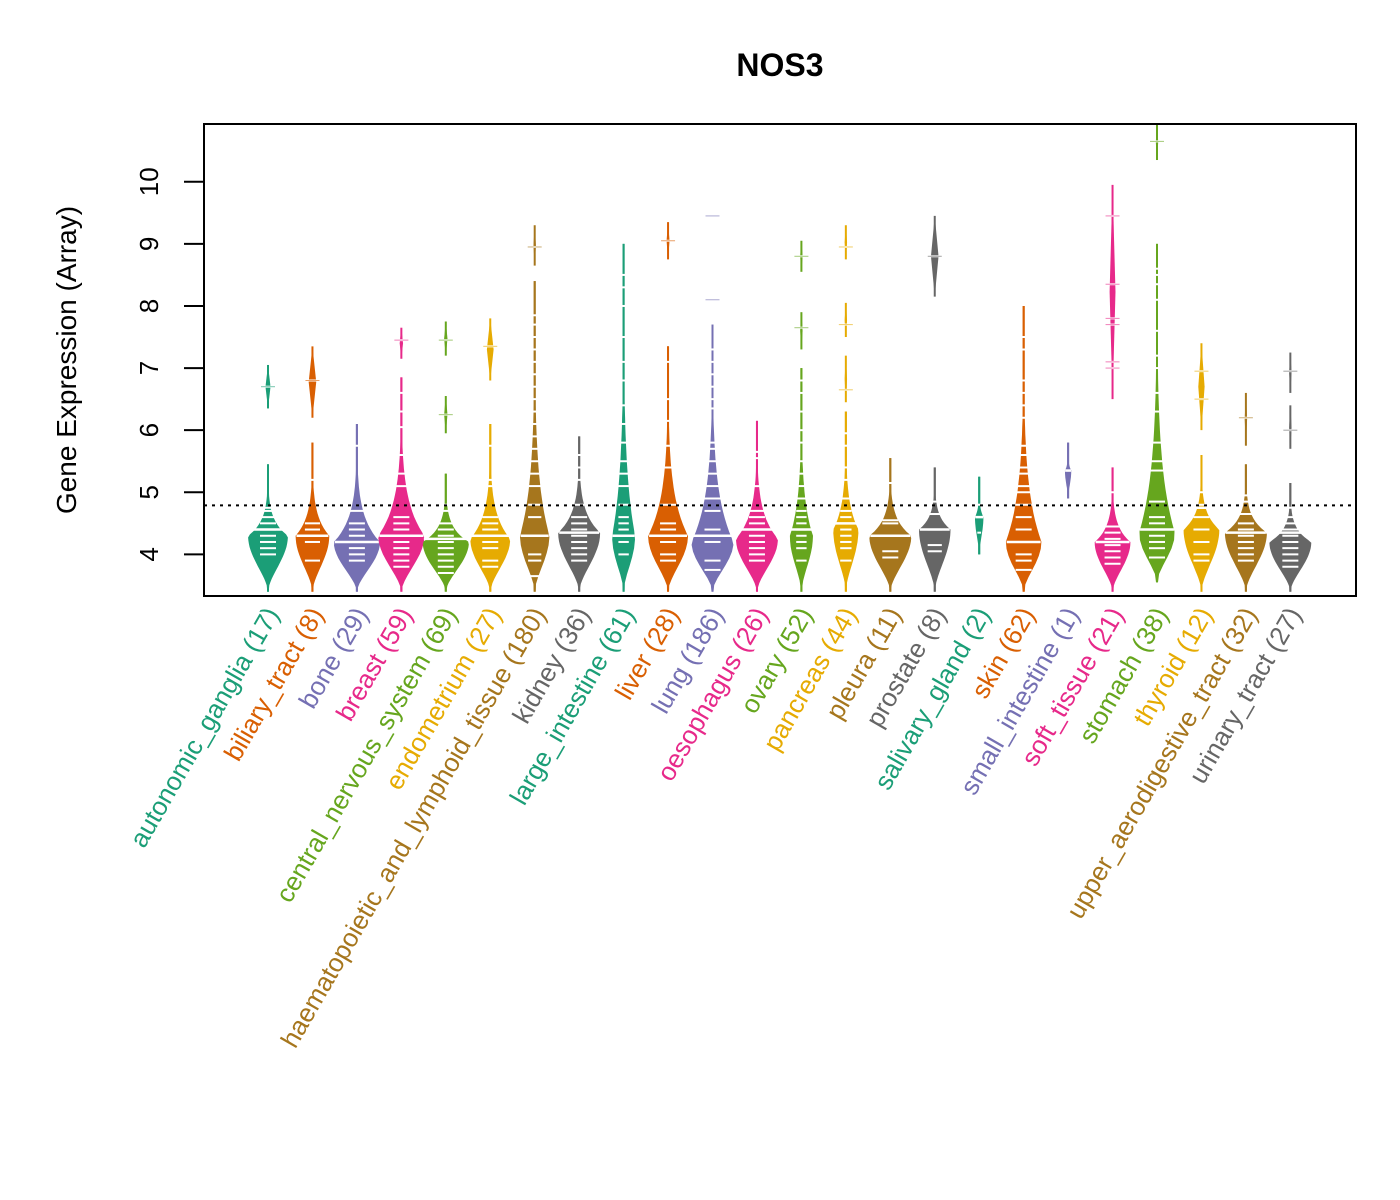  What do you see at coordinates (779, 65) in the screenshot?
I see `chart-title: NOS3` at bounding box center [779, 65].